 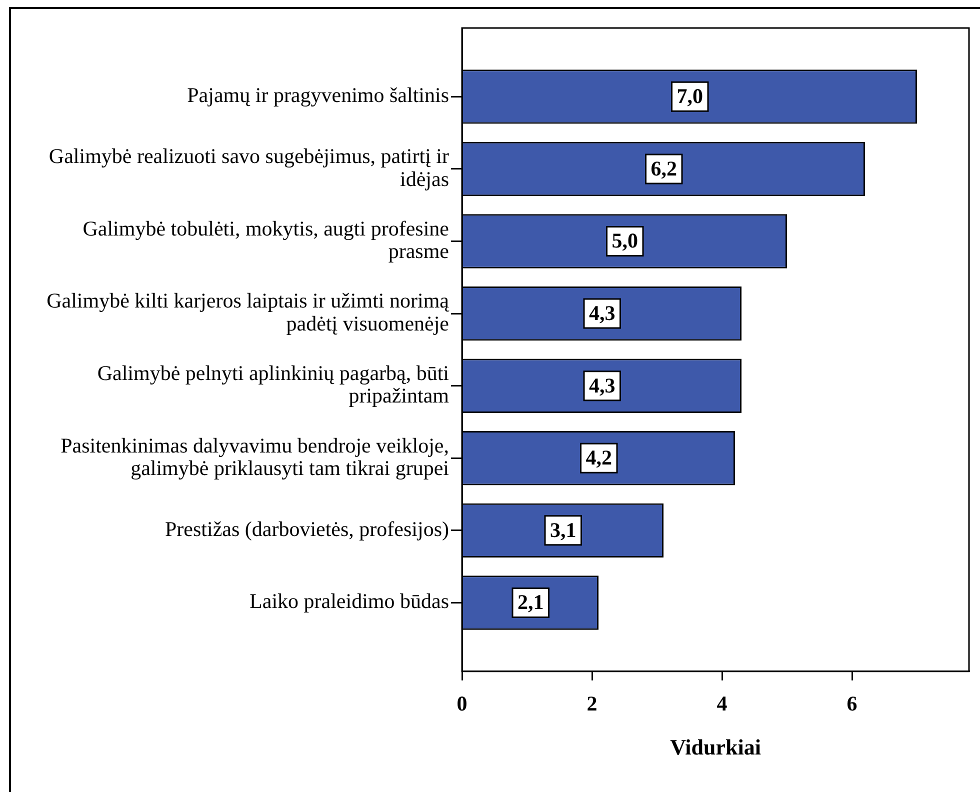 What do you see at coordinates (852, 703) in the screenshot?
I see `x-tick-label: 6` at bounding box center [852, 703].